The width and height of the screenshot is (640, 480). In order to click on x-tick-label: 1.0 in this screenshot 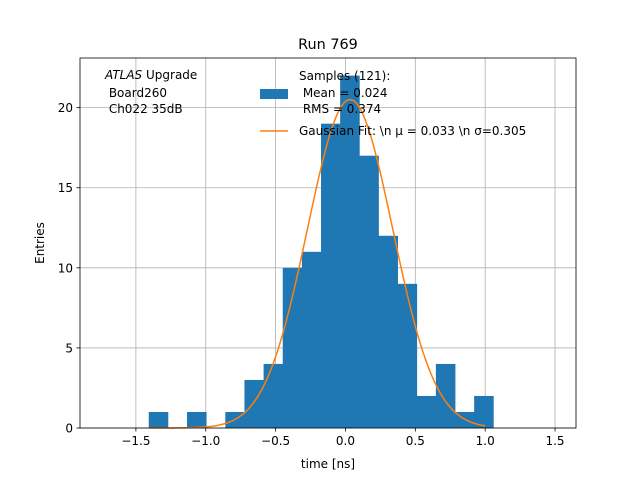, I will do `click(485, 441)`.